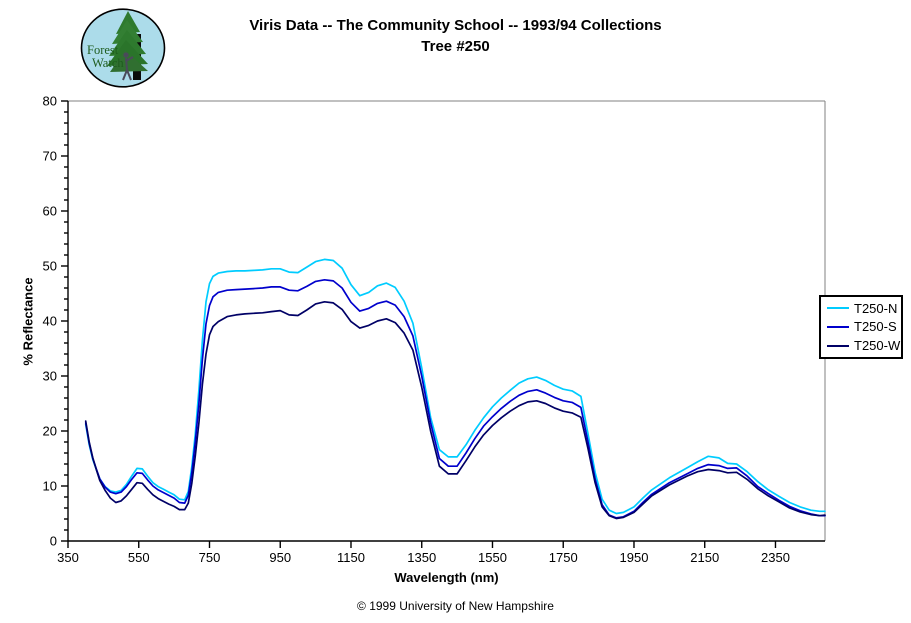  What do you see at coordinates (704, 557) in the screenshot?
I see `x-tick-label: 2150` at bounding box center [704, 557].